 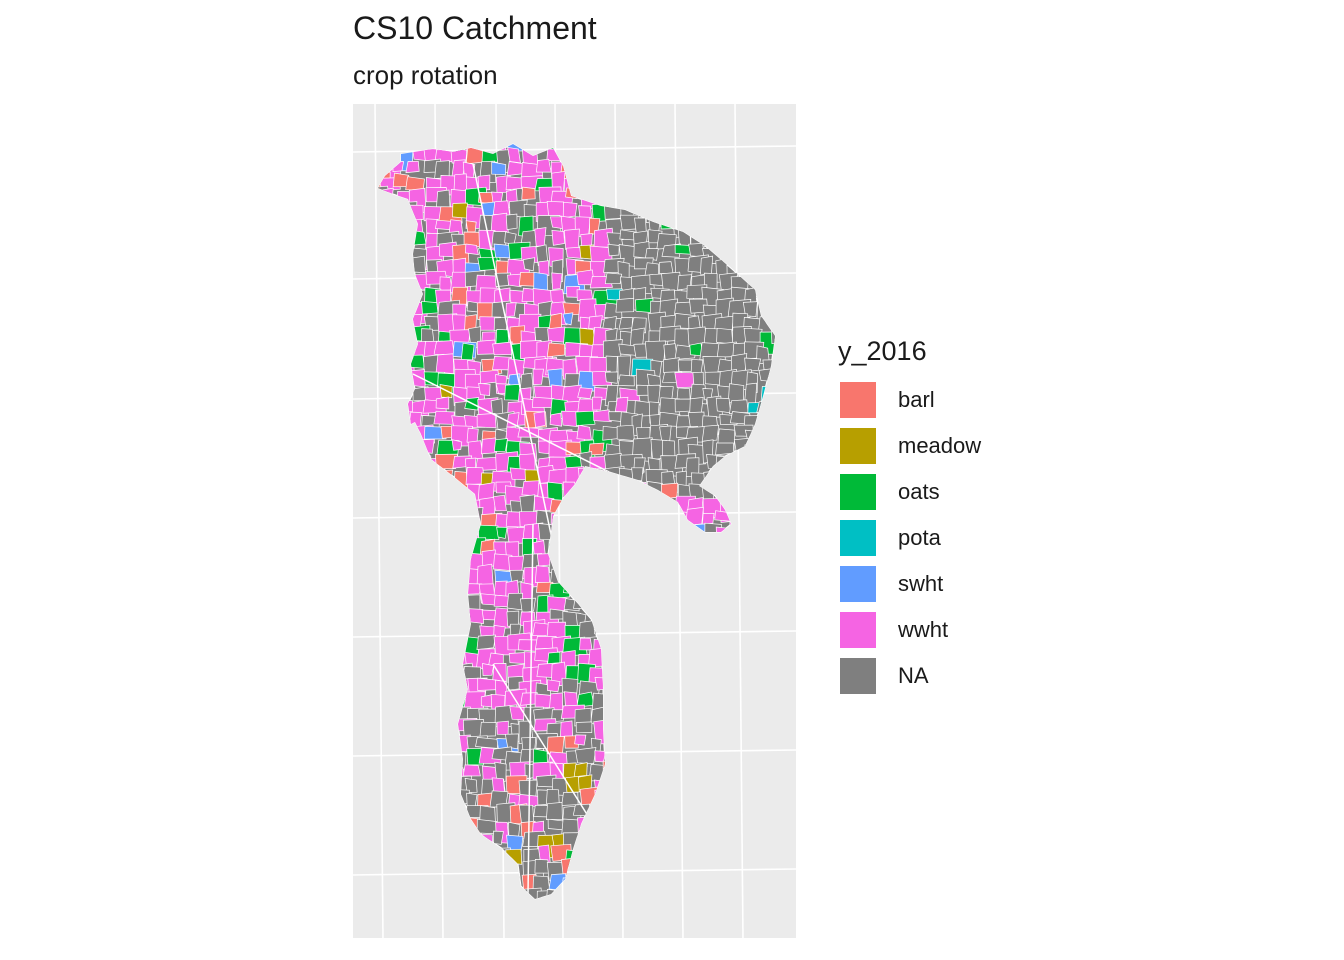 I want to click on legend-label: pota, so click(x=919, y=537).